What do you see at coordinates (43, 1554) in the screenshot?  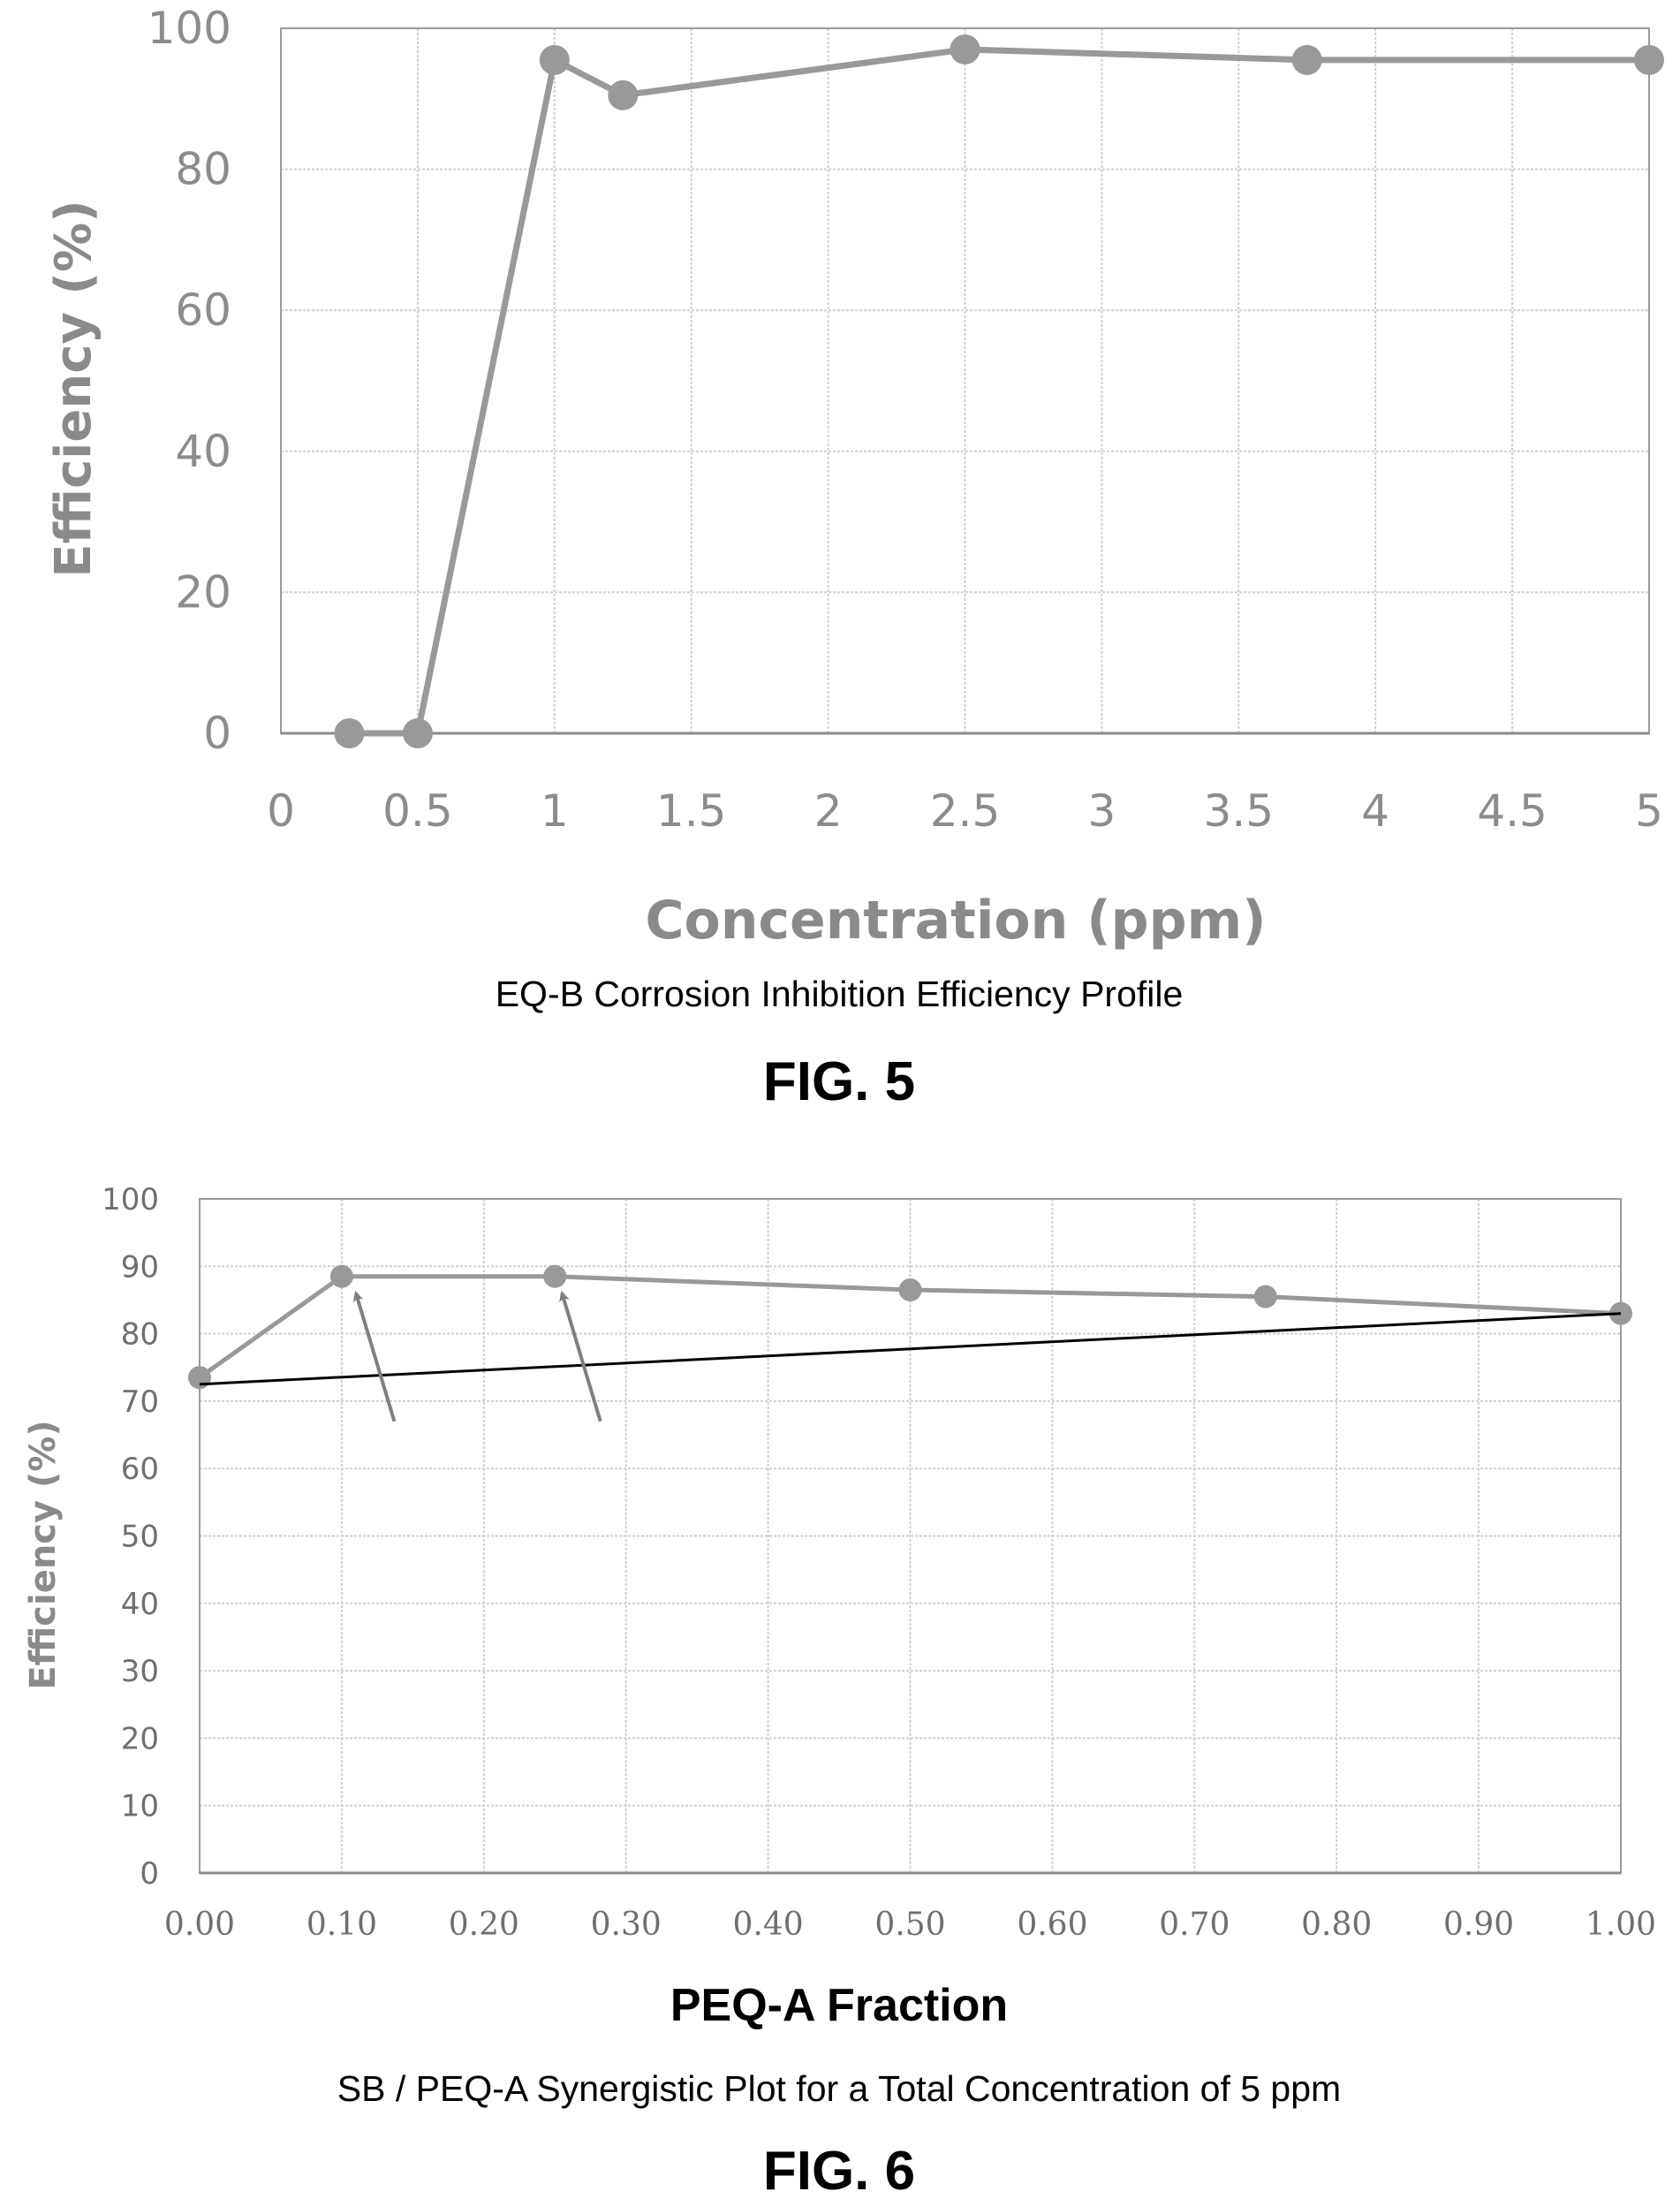 I see `fig6-y-axis-label: Efficiency (%)` at bounding box center [43, 1554].